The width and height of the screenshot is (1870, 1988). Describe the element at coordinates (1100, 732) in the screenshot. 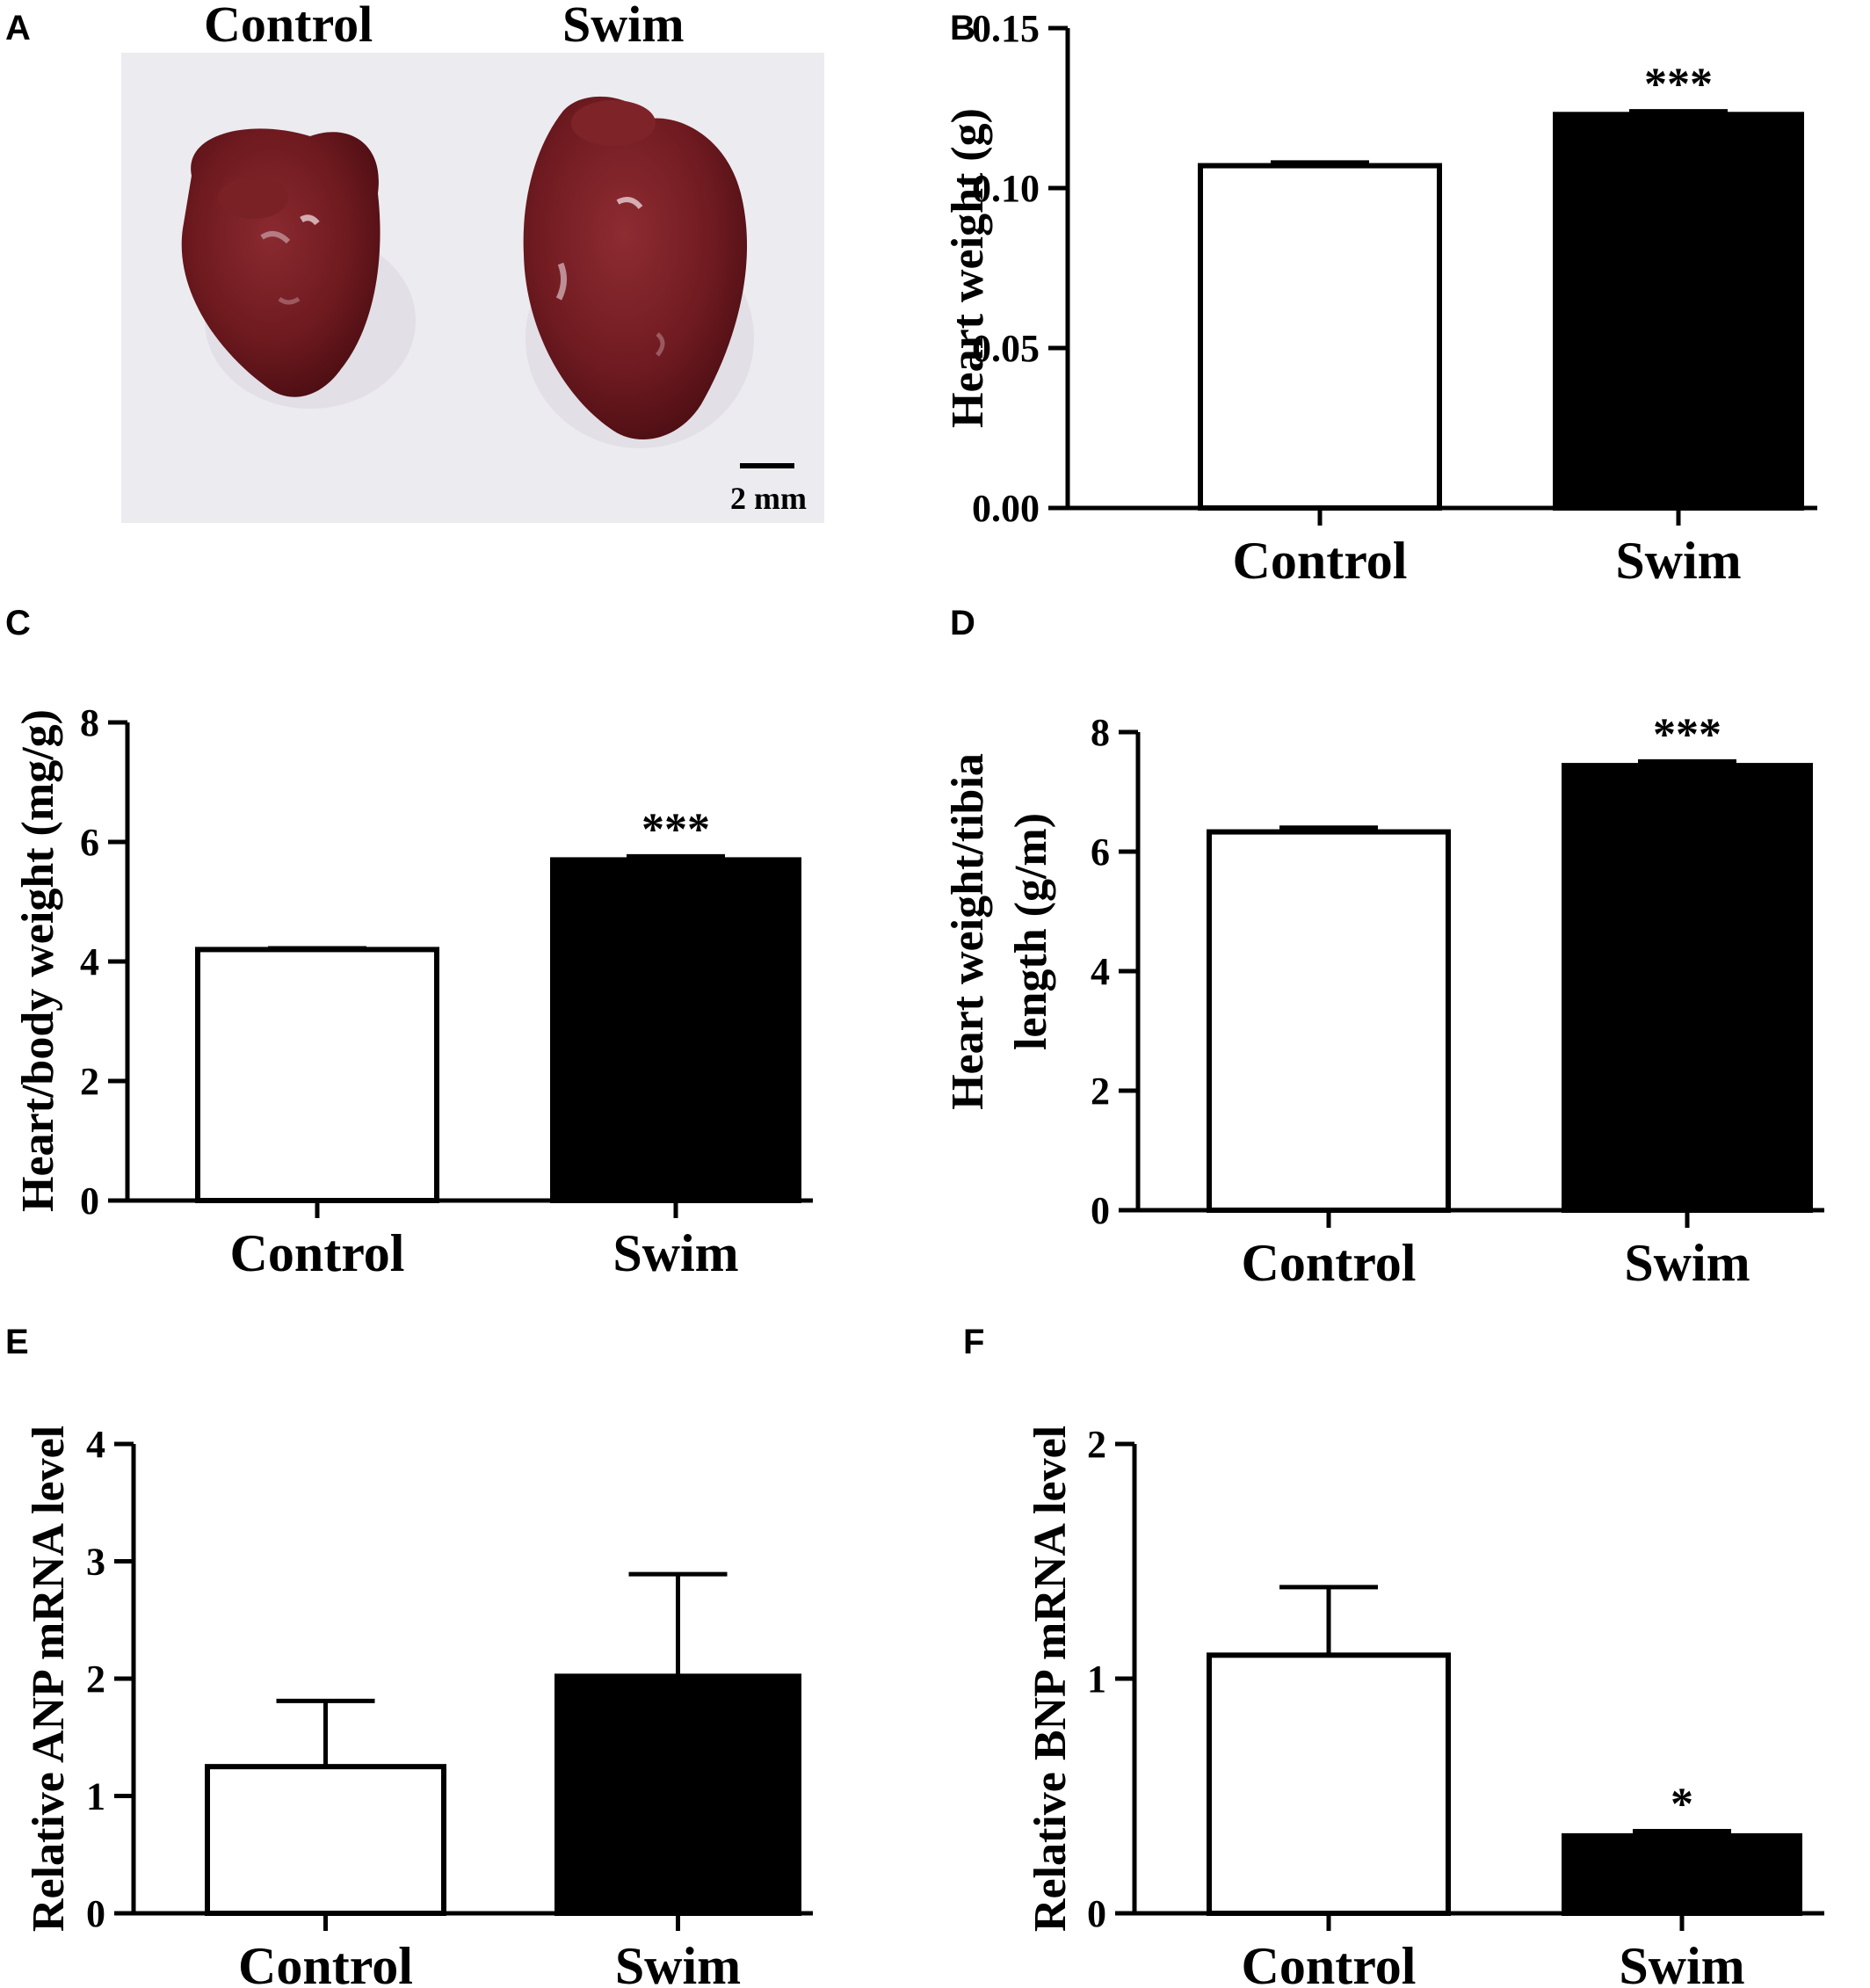

I see `chart-d-y-tick-label: 8` at that location.